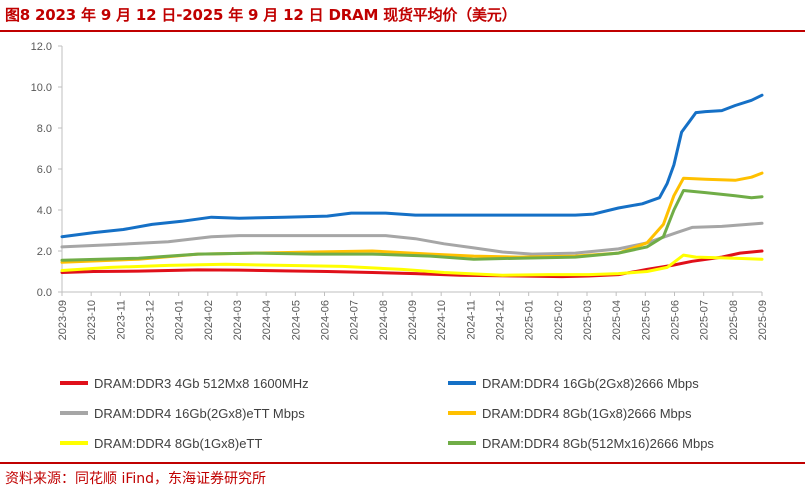  What do you see at coordinates (413, 320) in the screenshot?
I see `x-tick-label: 2024-09` at bounding box center [413, 320].